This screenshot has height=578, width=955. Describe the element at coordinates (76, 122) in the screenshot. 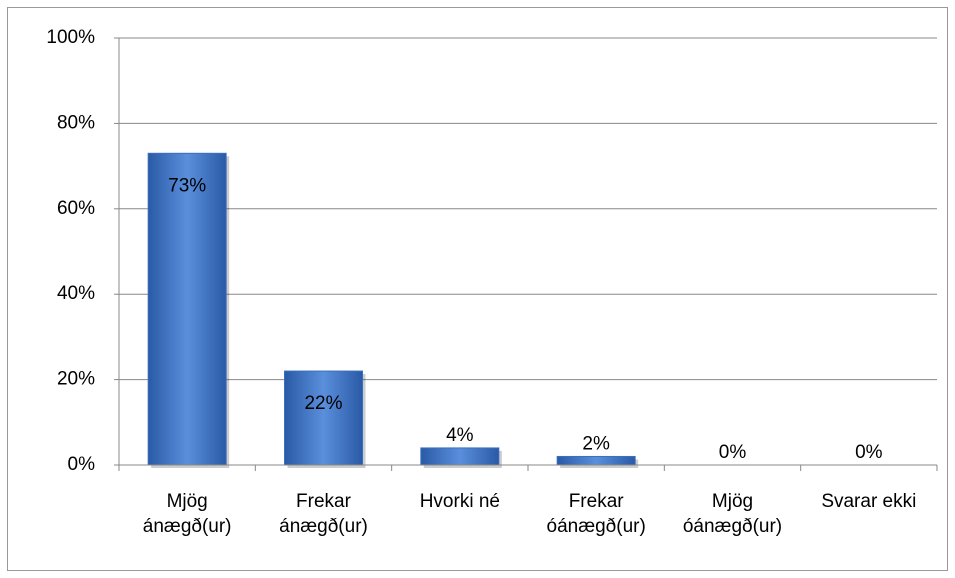

I see `y-tick-label: 80%` at that location.